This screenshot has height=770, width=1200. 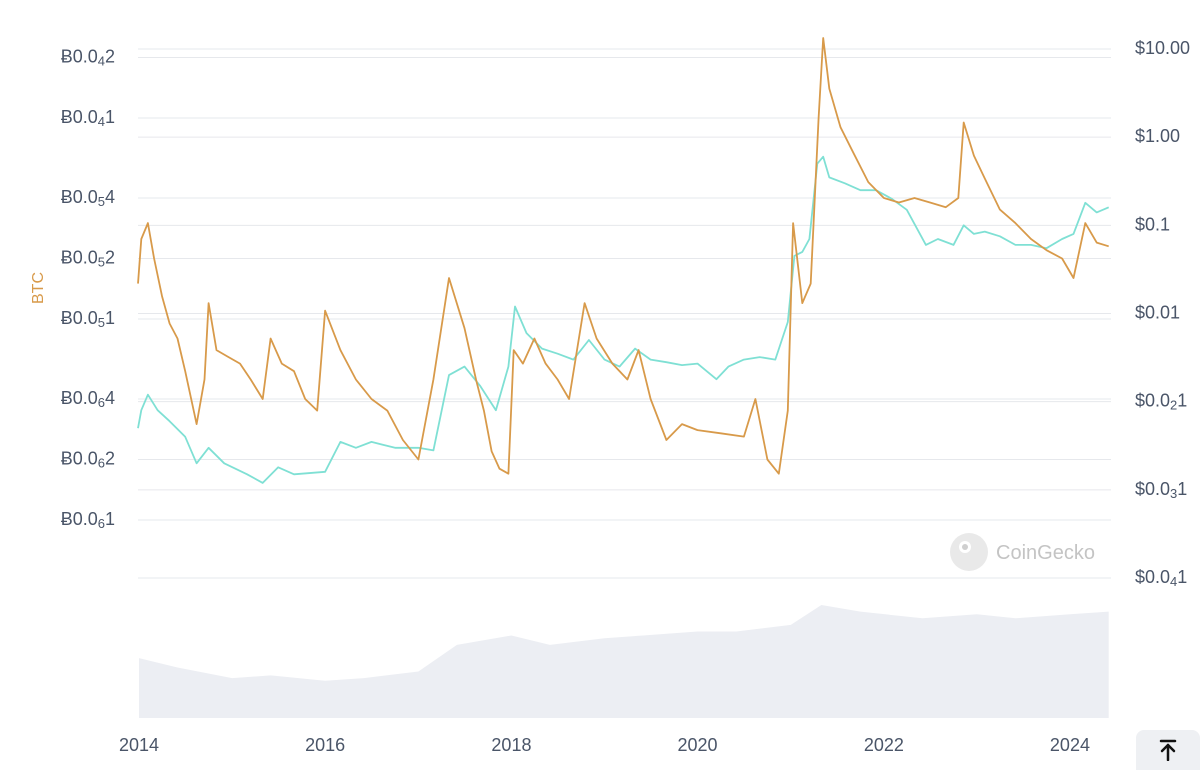 What do you see at coordinates (604, 745) in the screenshot?
I see `x-axis: 2014 2016 2018 2020 2022 2024` at bounding box center [604, 745].